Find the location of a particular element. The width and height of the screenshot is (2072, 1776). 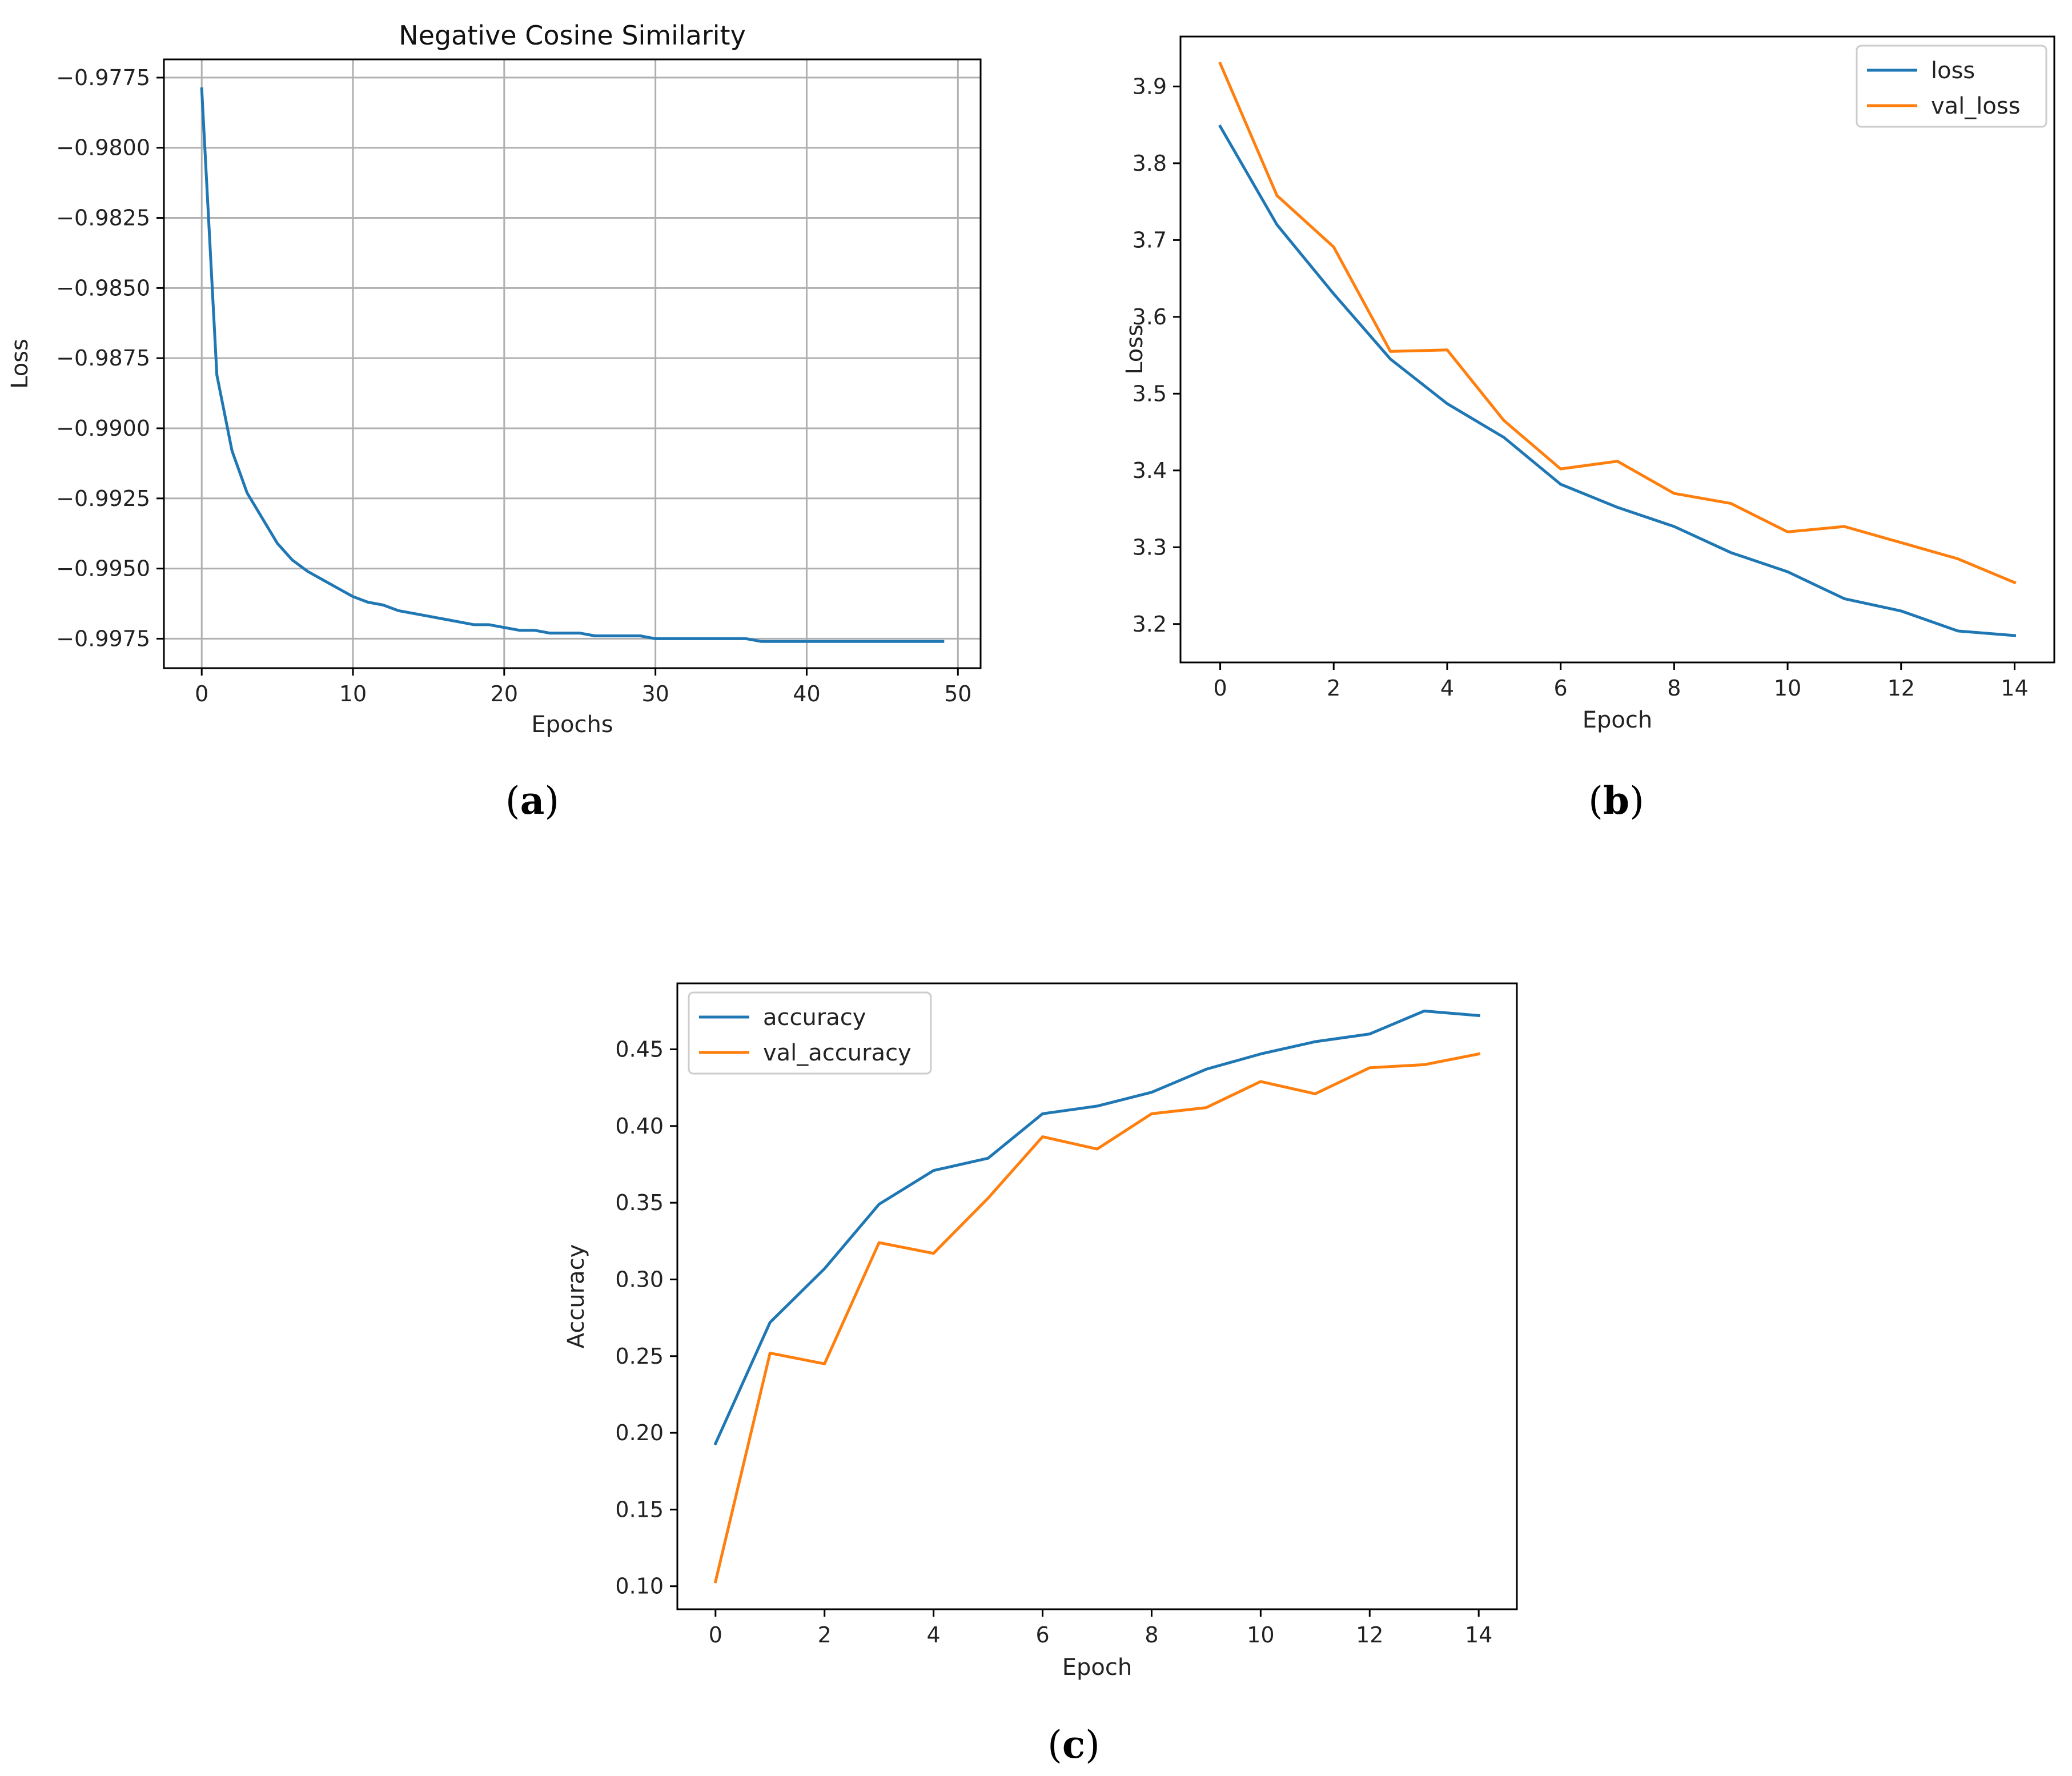

caption-b-letter: b is located at coordinates (1616, 801).